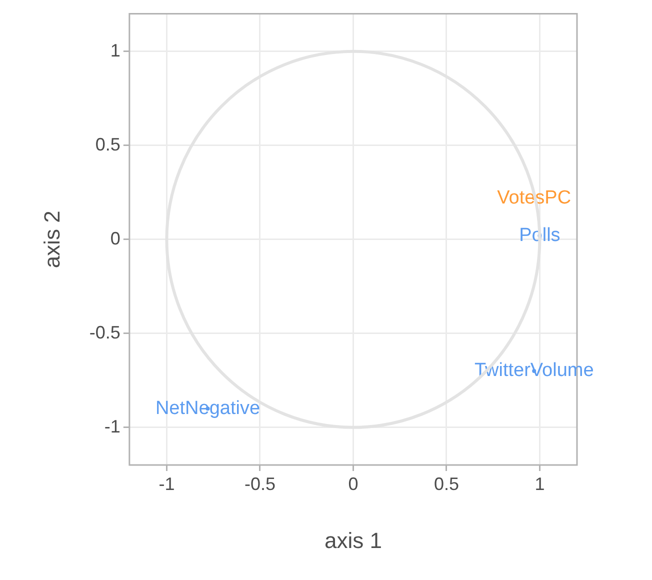  What do you see at coordinates (534, 197) in the screenshot?
I see `series-label: VotesPC` at bounding box center [534, 197].